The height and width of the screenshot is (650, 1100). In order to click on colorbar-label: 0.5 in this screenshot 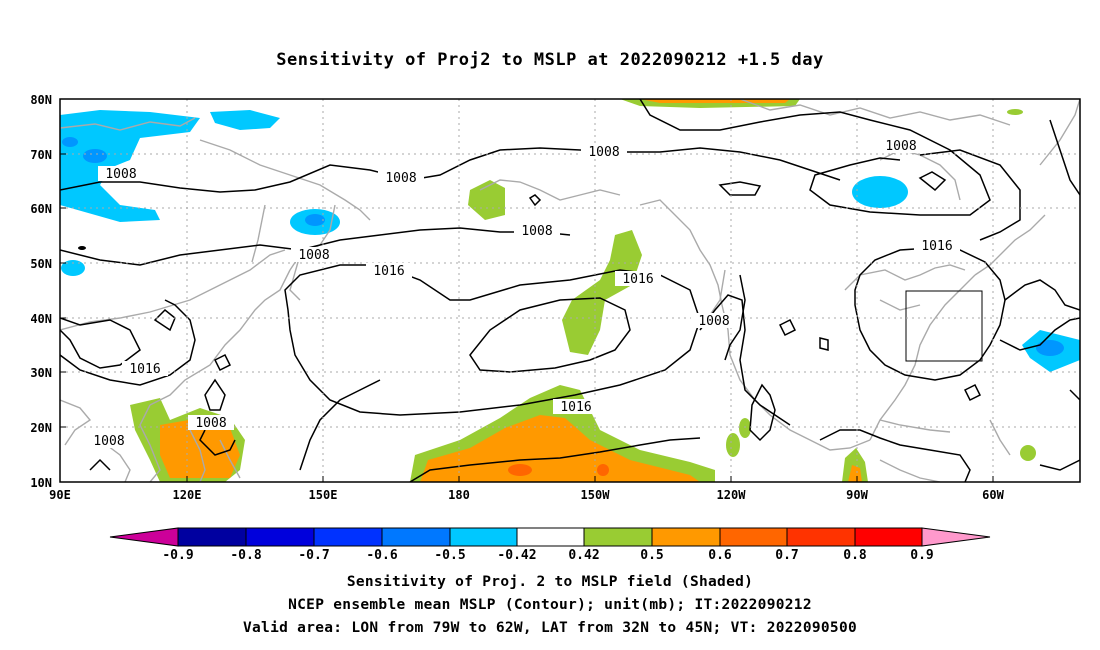, I will do `click(651, 555)`.